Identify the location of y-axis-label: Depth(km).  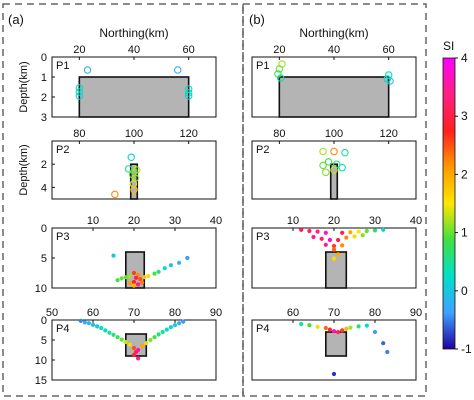
(24, 86).